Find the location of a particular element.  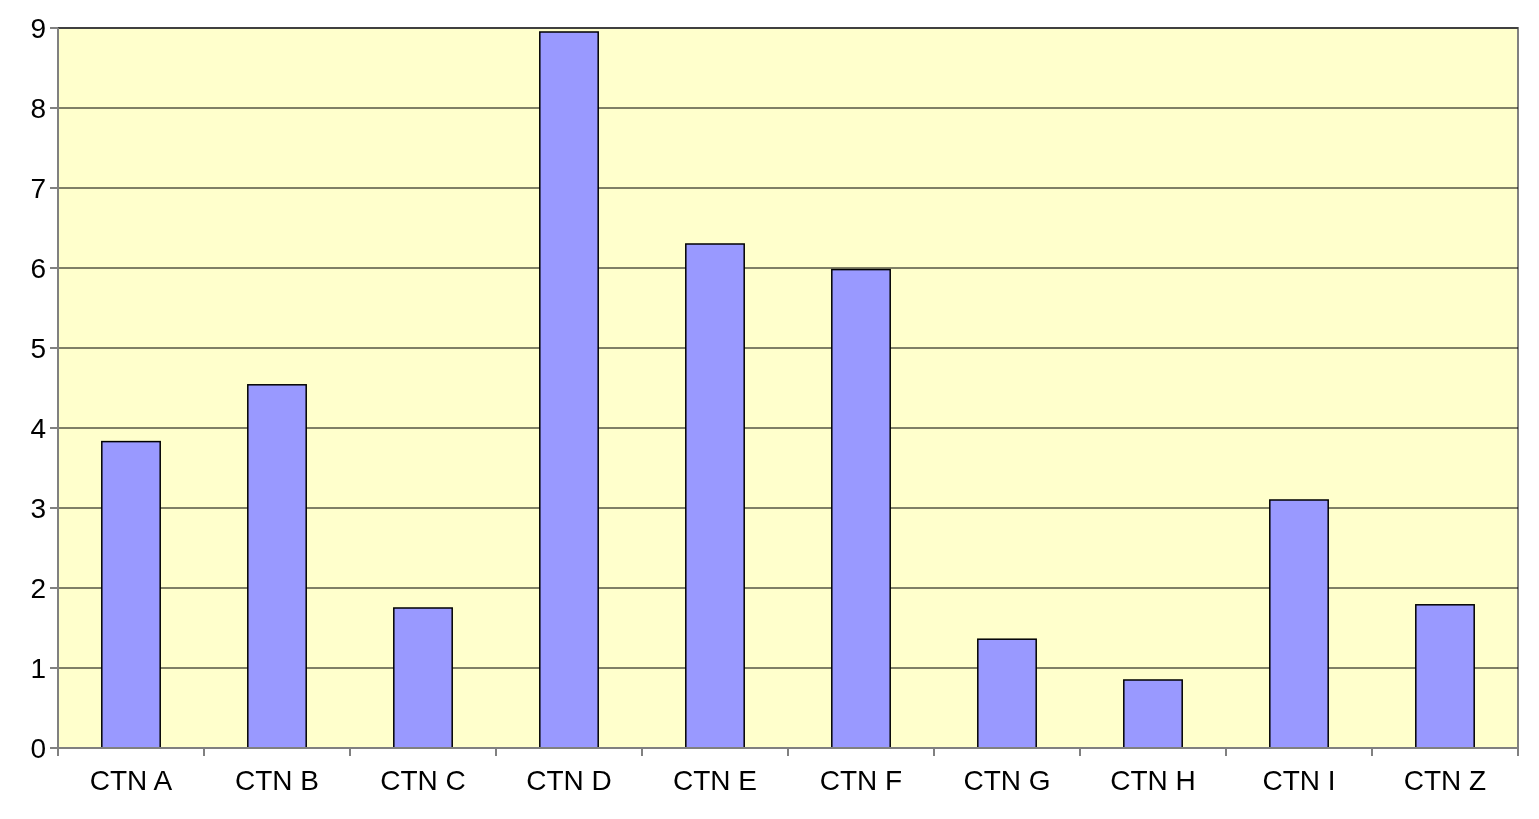

bar is located at coordinates (1153, 714).